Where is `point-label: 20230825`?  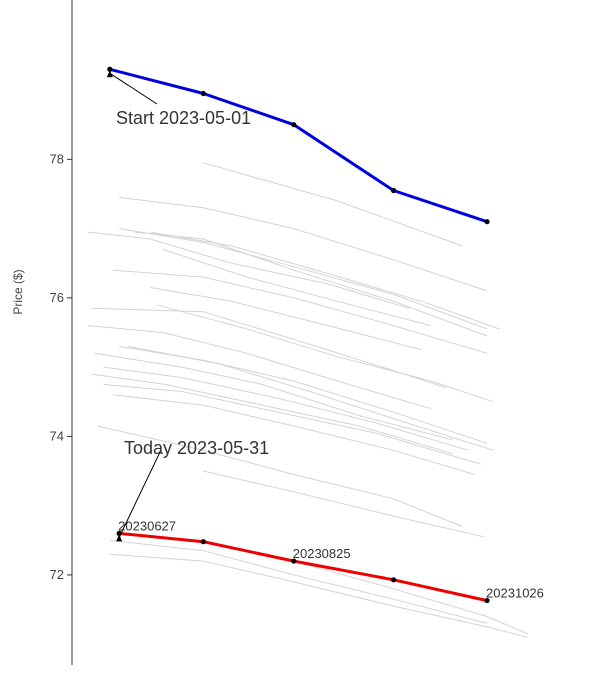
point-label: 20230825 is located at coordinates (322, 553).